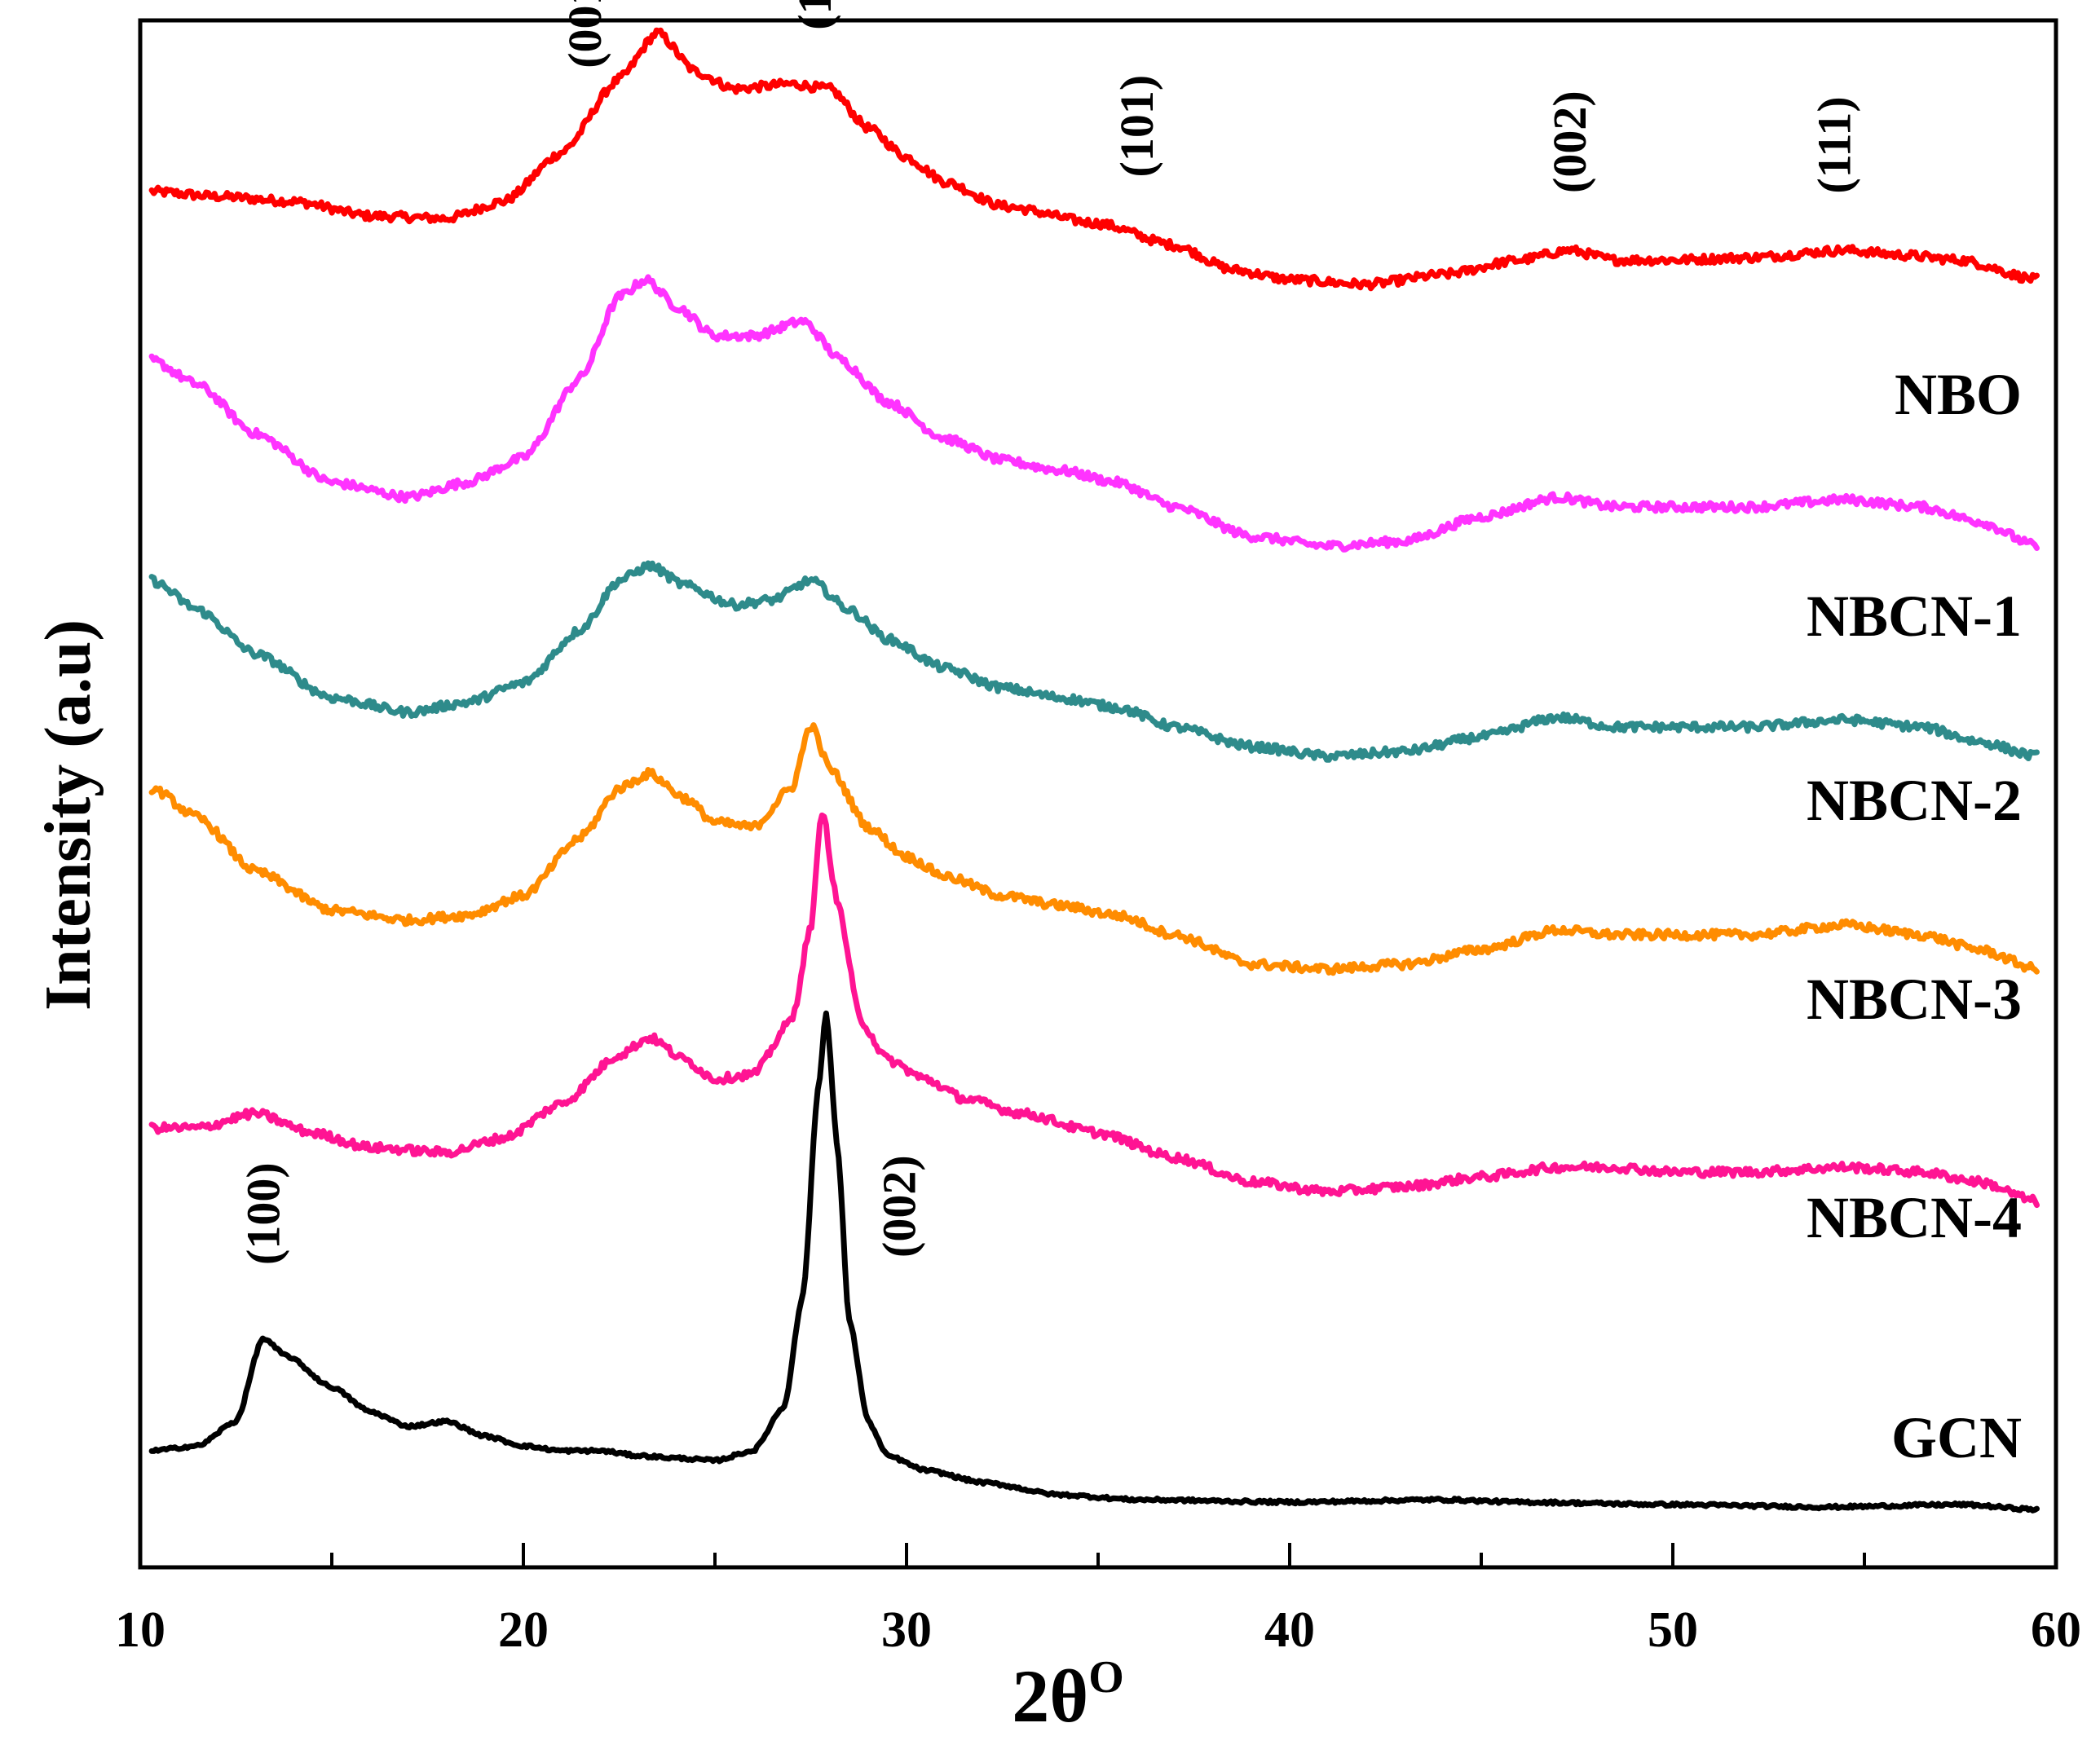 Image resolution: width=2100 pixels, height=1745 pixels. Describe the element at coordinates (1914, 617) in the screenshot. I see `series-label-nbcn-1: NBCN-1` at that location.